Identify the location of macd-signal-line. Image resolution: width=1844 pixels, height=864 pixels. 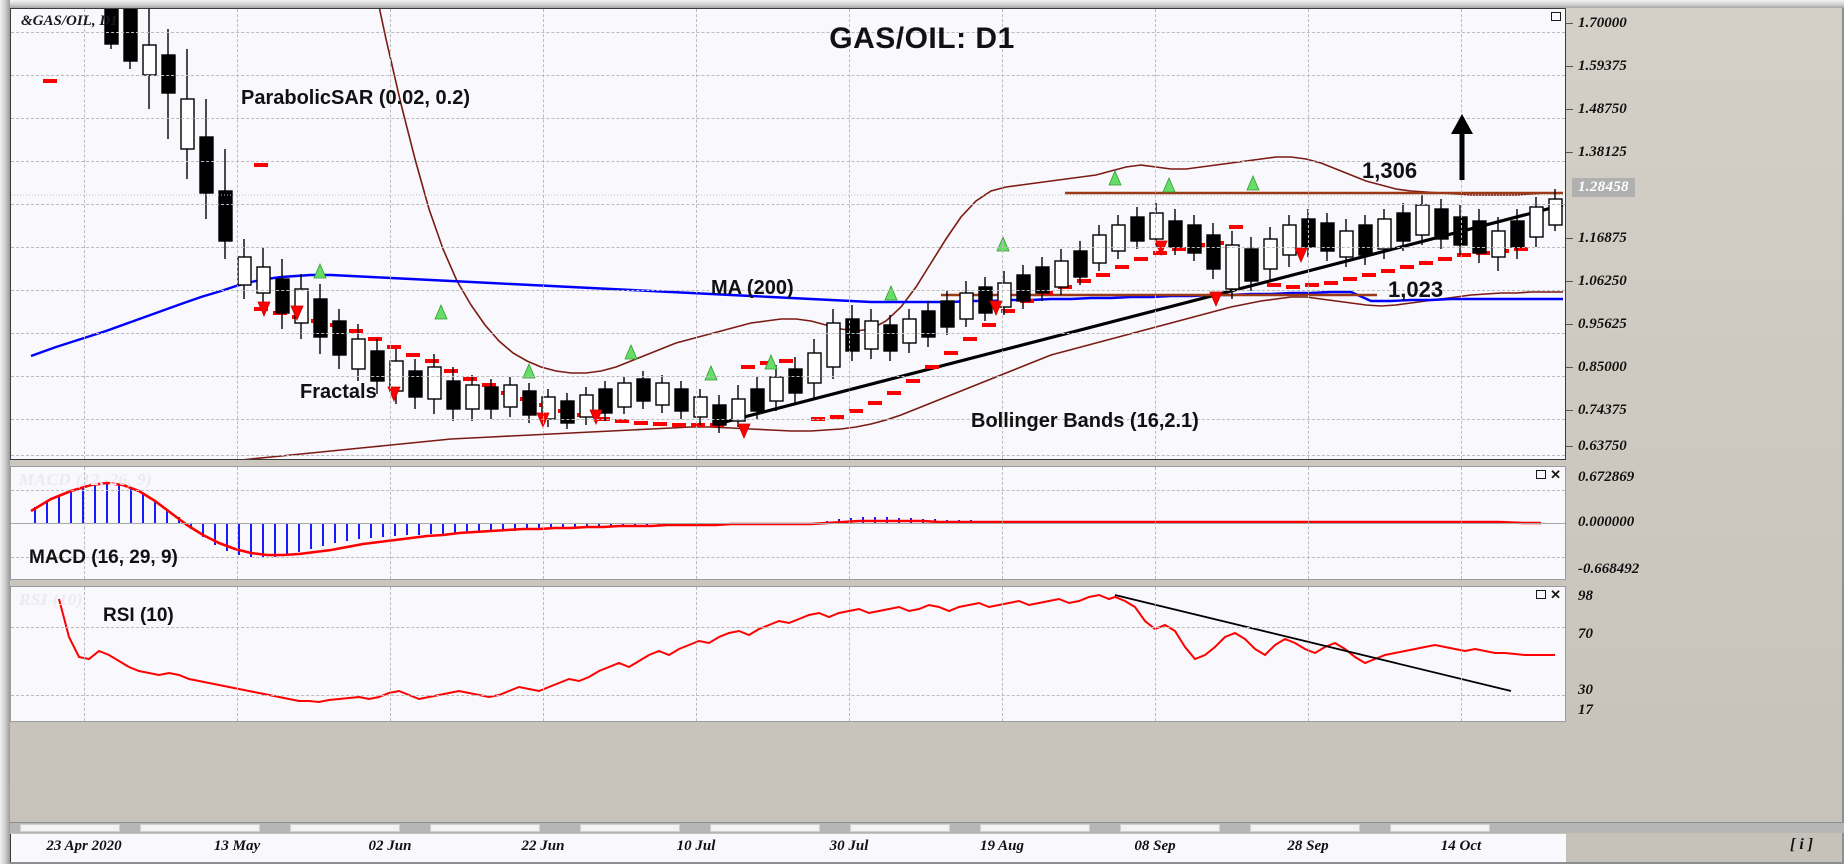
(785, 519).